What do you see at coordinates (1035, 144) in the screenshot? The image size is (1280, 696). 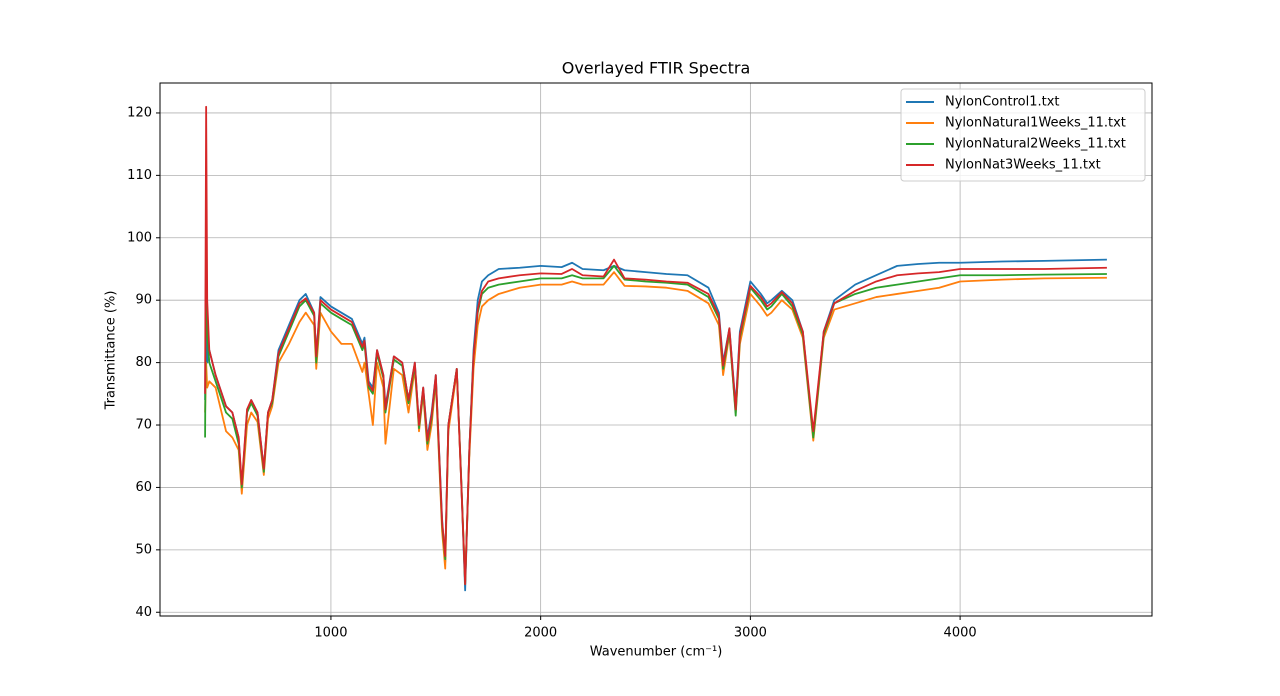 I see `legend-label: NylonNatural2Weeks_11.txt` at bounding box center [1035, 144].